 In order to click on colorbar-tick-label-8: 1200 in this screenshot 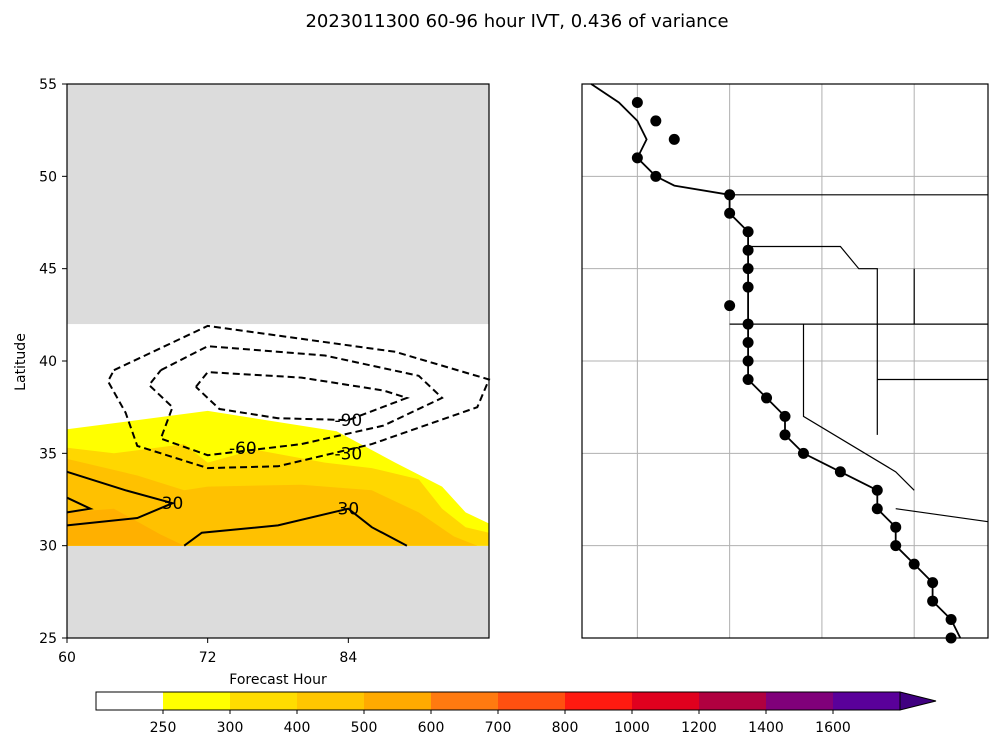, I will do `click(699, 728)`.